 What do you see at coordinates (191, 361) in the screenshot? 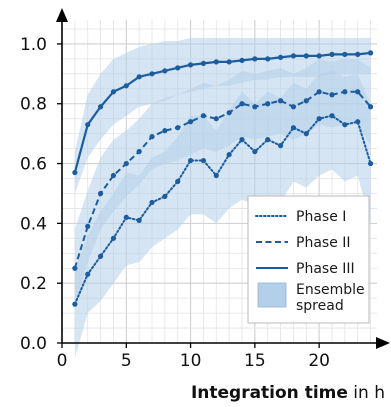
I see `x-tick-label: 10` at bounding box center [191, 361].